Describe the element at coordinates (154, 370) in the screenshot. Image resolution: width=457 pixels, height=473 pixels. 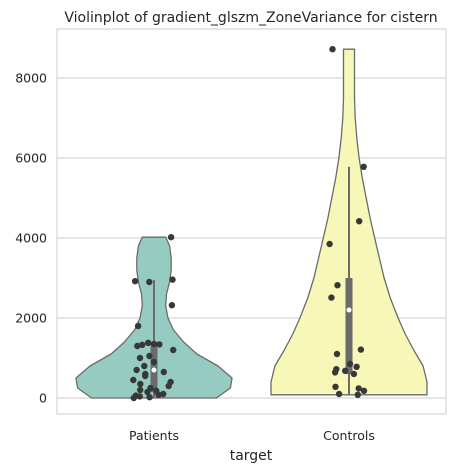
I see `median-marker-patients` at that location.